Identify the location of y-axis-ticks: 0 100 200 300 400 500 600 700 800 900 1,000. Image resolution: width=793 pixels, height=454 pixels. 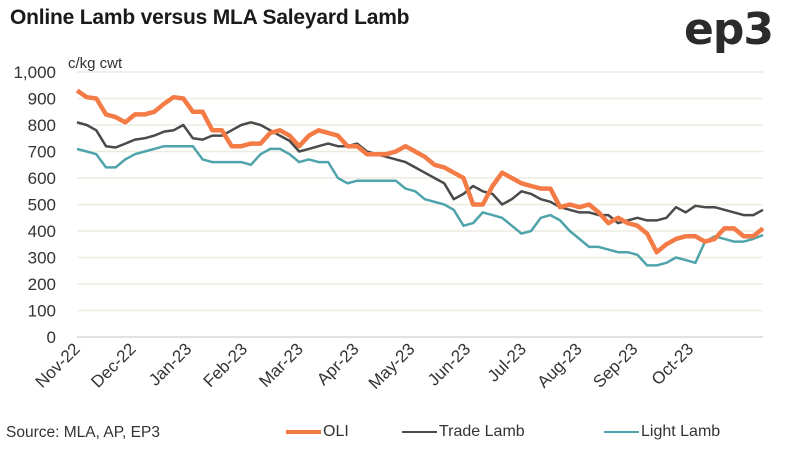
(34, 205).